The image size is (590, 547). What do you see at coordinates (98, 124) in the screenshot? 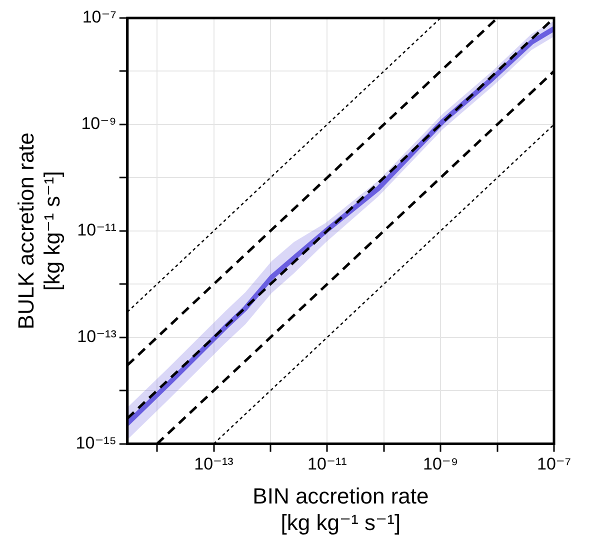
I see `y-tick-label: 10⁻⁹` at bounding box center [98, 124].